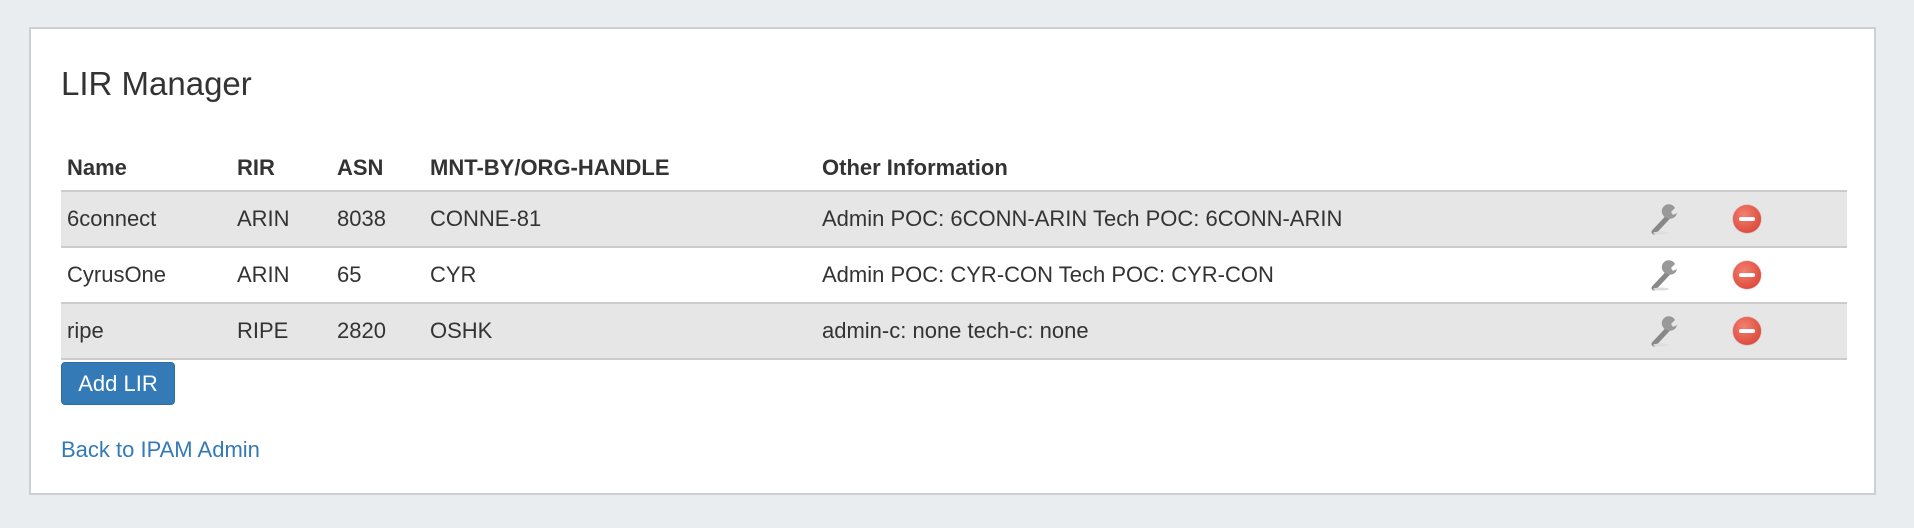  What do you see at coordinates (360, 167) in the screenshot?
I see `column-header-asn: ASN` at bounding box center [360, 167].